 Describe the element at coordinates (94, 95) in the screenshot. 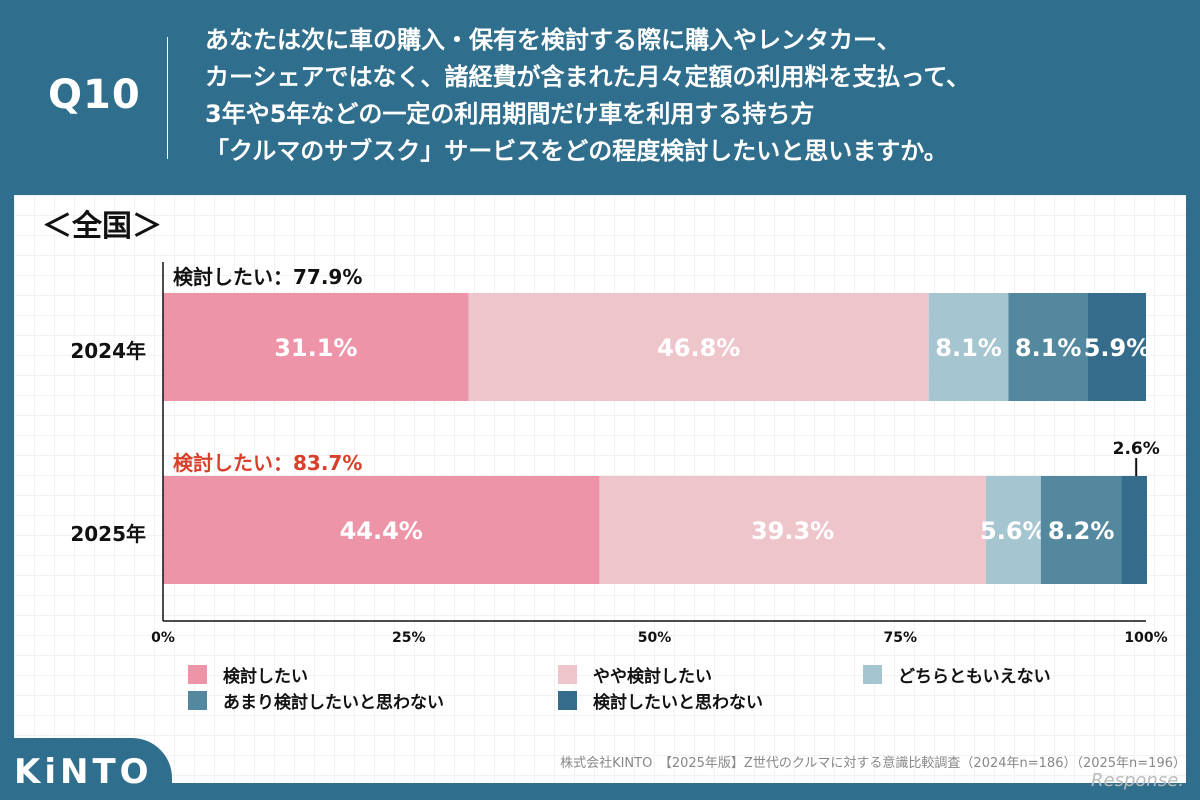

I see `question-number: Q10` at that location.